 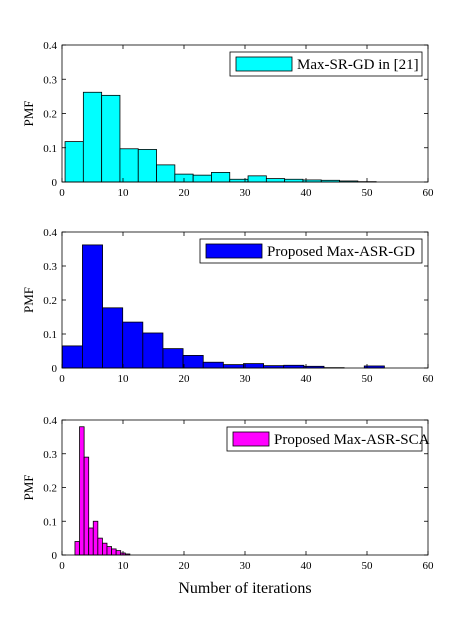 What do you see at coordinates (341, 252) in the screenshot?
I see `legend-label: Proposed Max-ASR-GD` at bounding box center [341, 252].